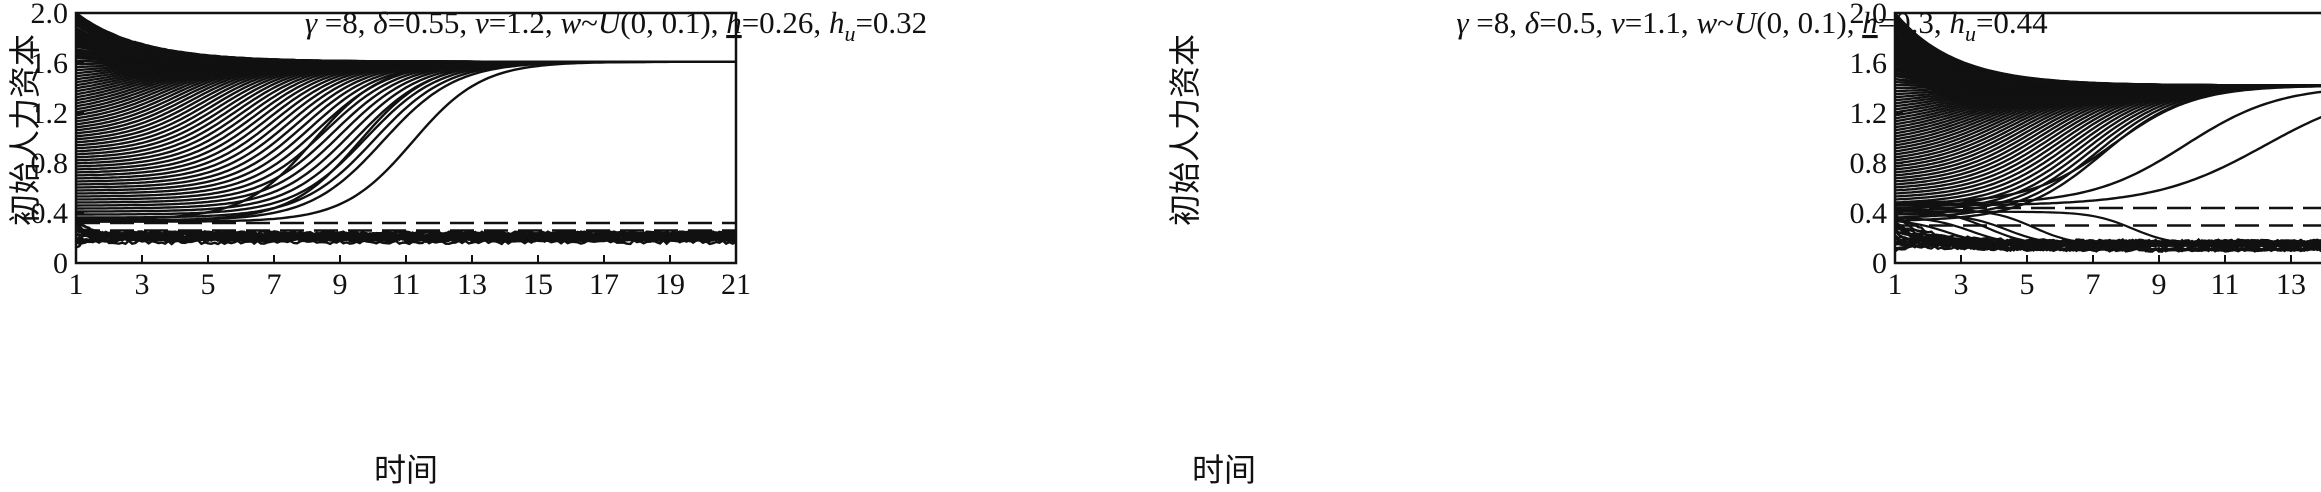 Image resolution: width=2321 pixels, height=492 pixels. I want to click on title-v-value: =1.2,, so click(525, 22).